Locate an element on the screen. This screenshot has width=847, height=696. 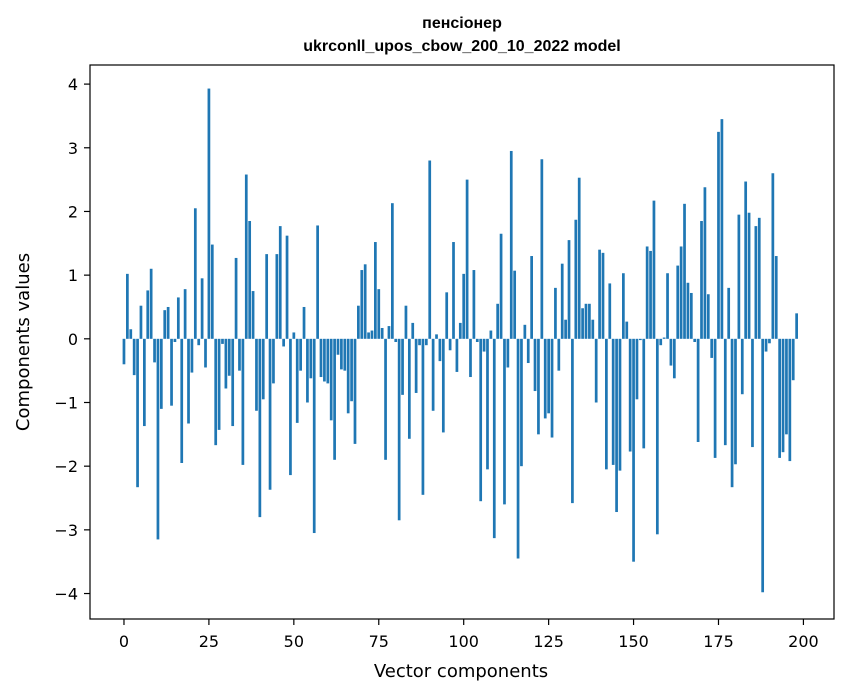
y-tick-label: −1 is located at coordinates (66, 402).